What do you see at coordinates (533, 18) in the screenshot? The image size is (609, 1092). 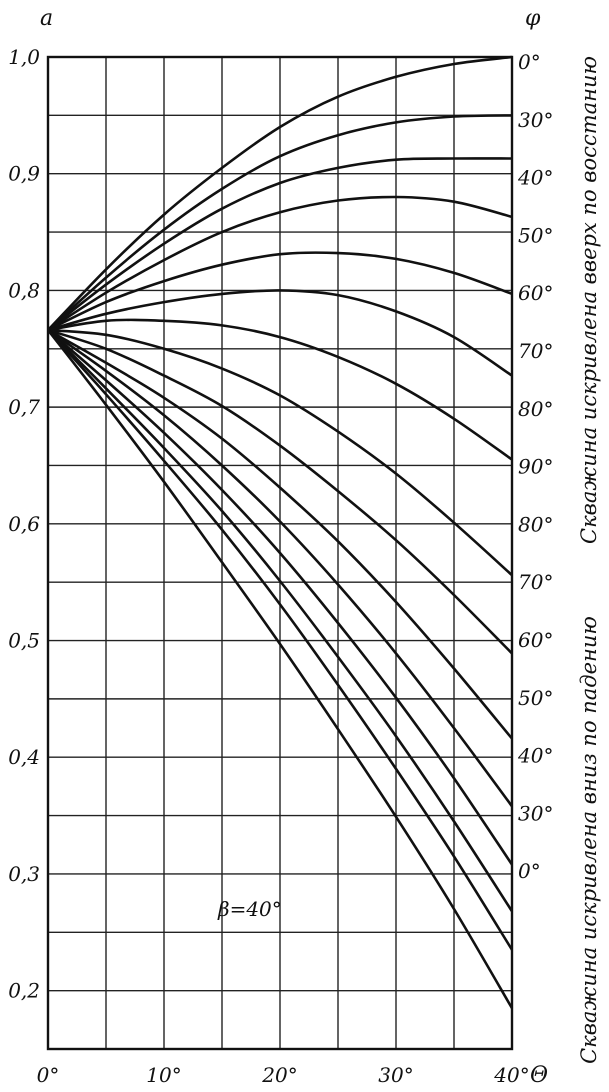 I see `right-axis-title: φ` at bounding box center [533, 18].